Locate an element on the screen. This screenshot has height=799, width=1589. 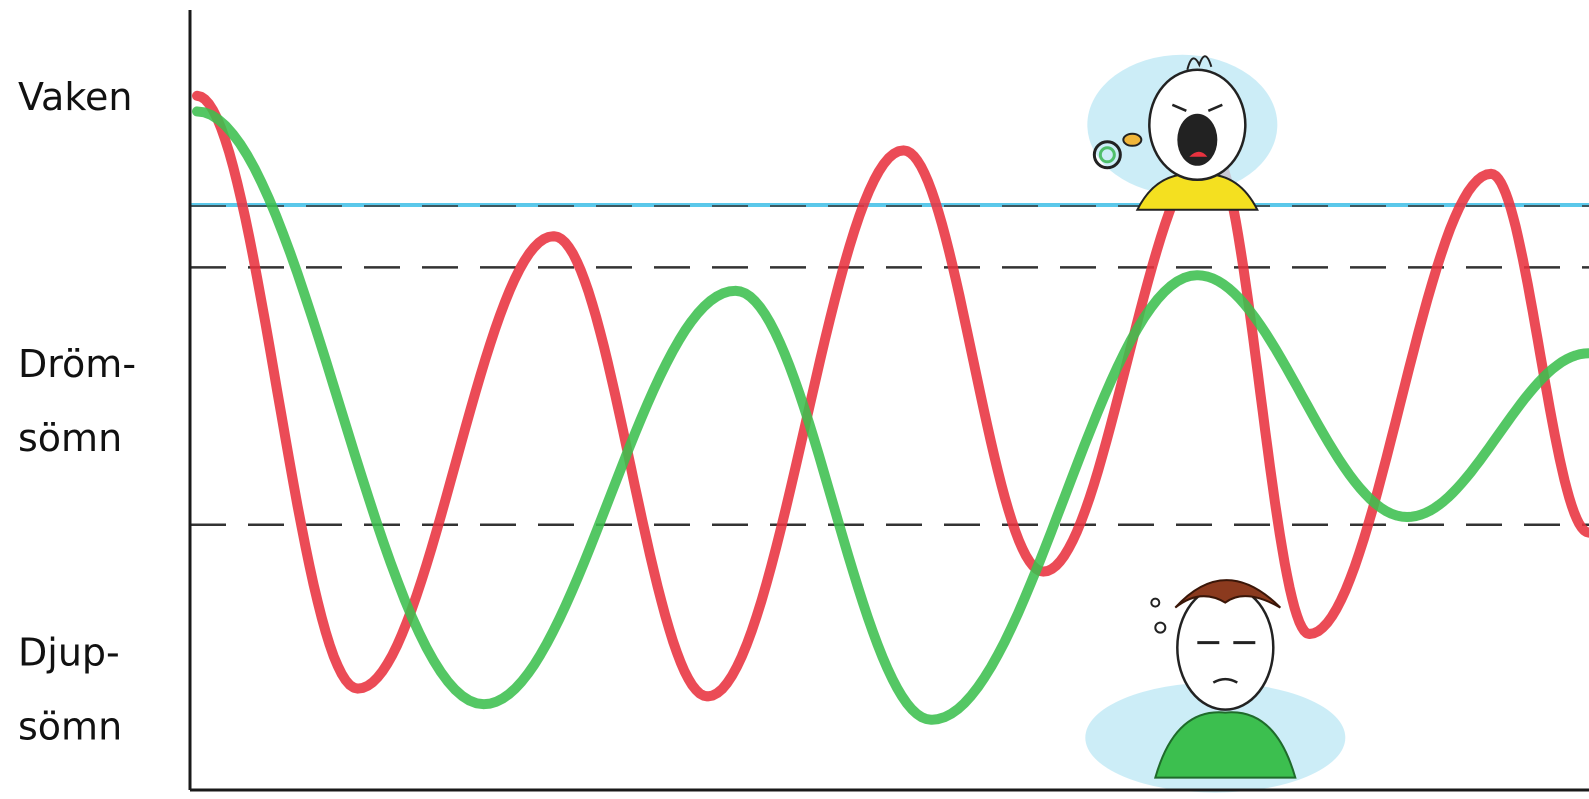
crying-baby-icon is located at coordinates (1182, 132).